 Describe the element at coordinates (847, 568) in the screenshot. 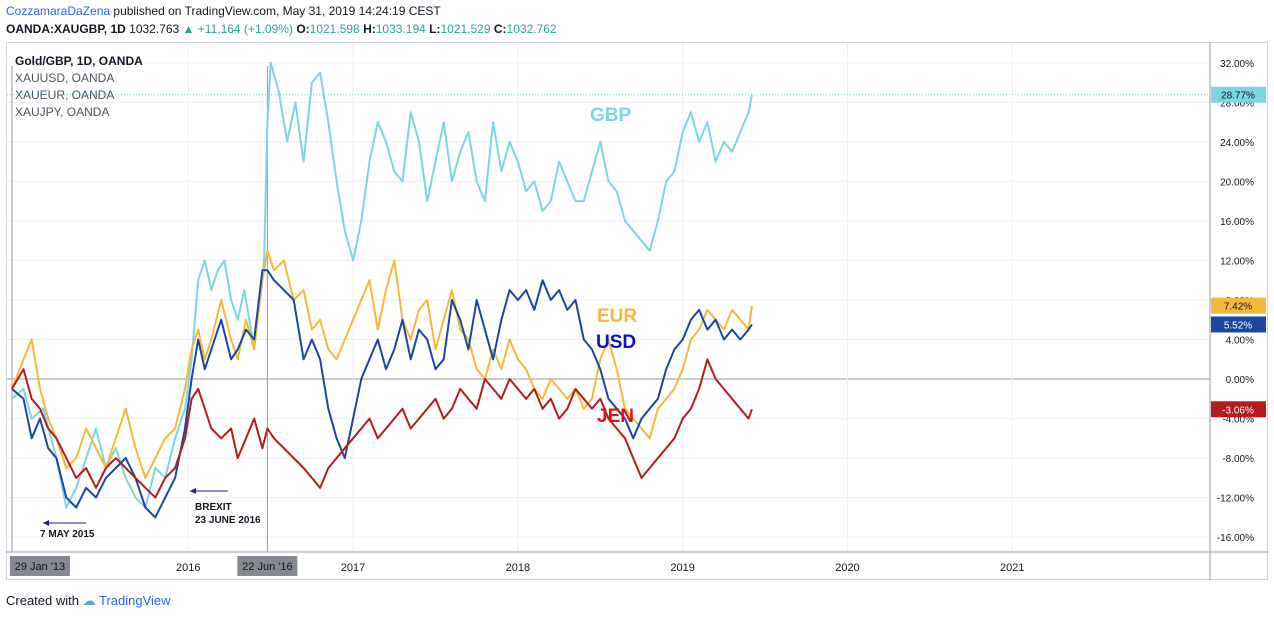

I see `x-tick-label: 2020` at that location.